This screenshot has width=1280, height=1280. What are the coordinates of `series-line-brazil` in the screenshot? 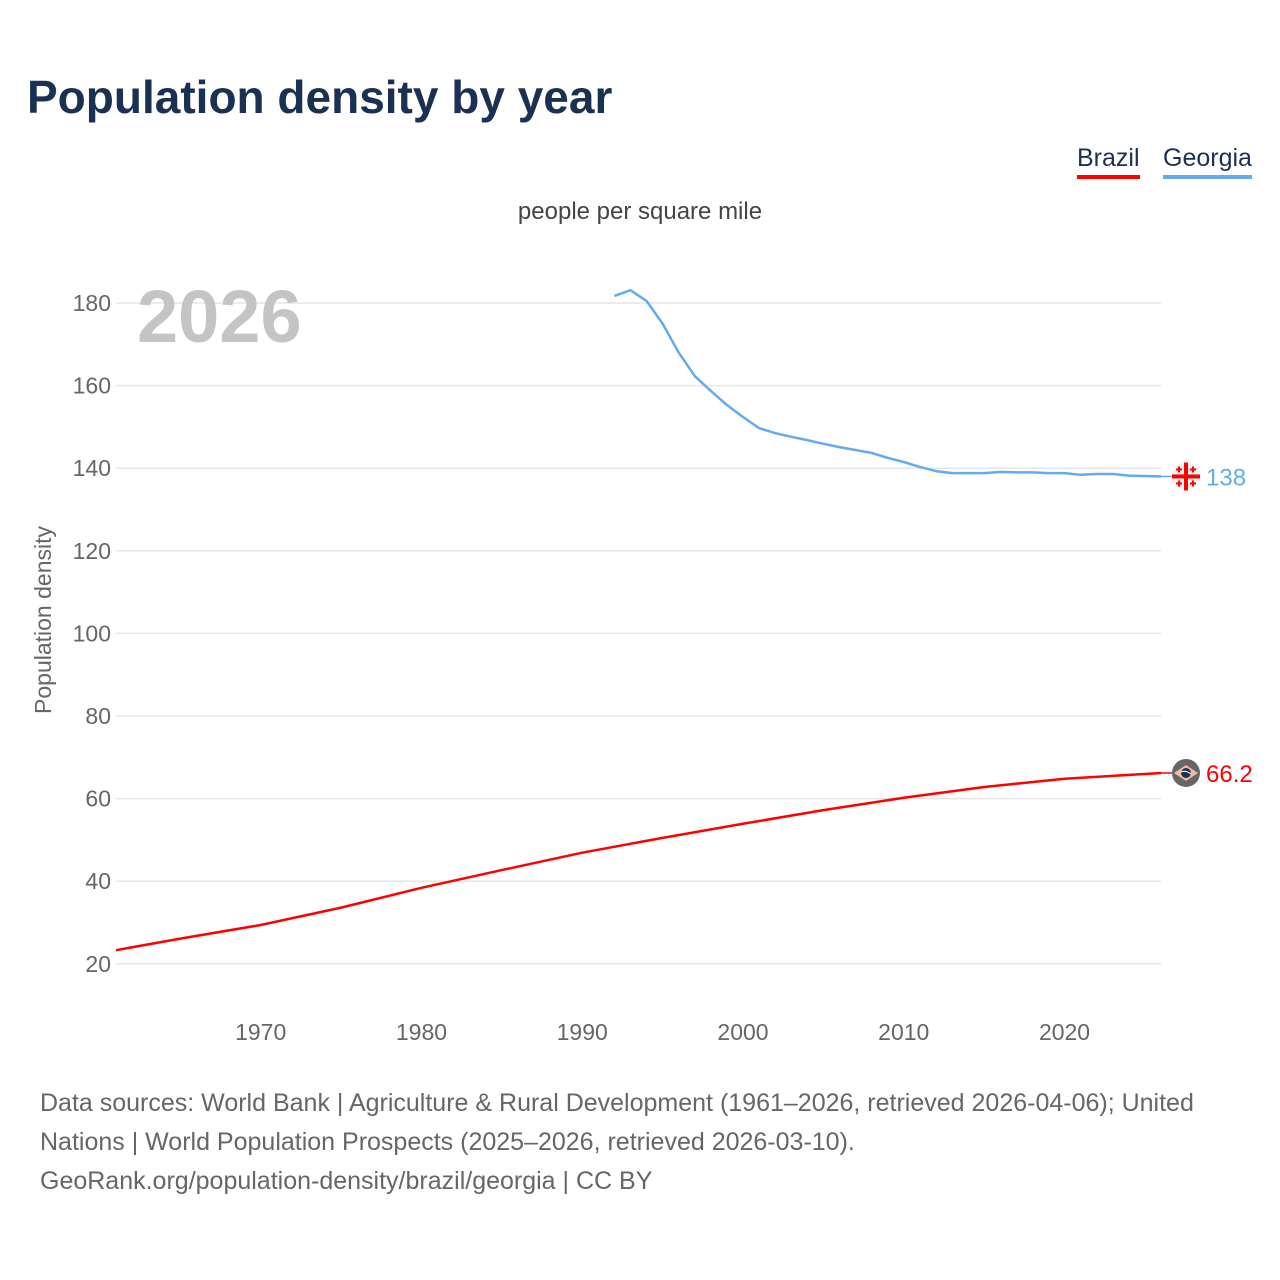 It's located at (638, 861).